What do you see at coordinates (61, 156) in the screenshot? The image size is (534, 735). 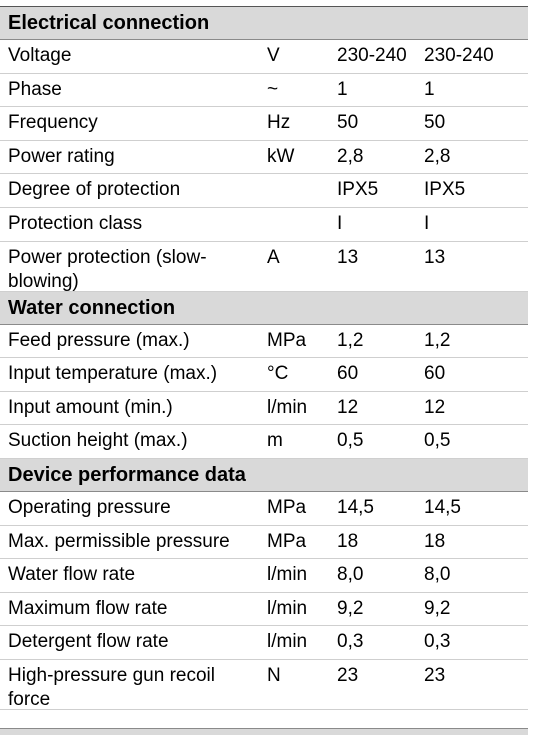 I see `row-label: Power rating` at bounding box center [61, 156].